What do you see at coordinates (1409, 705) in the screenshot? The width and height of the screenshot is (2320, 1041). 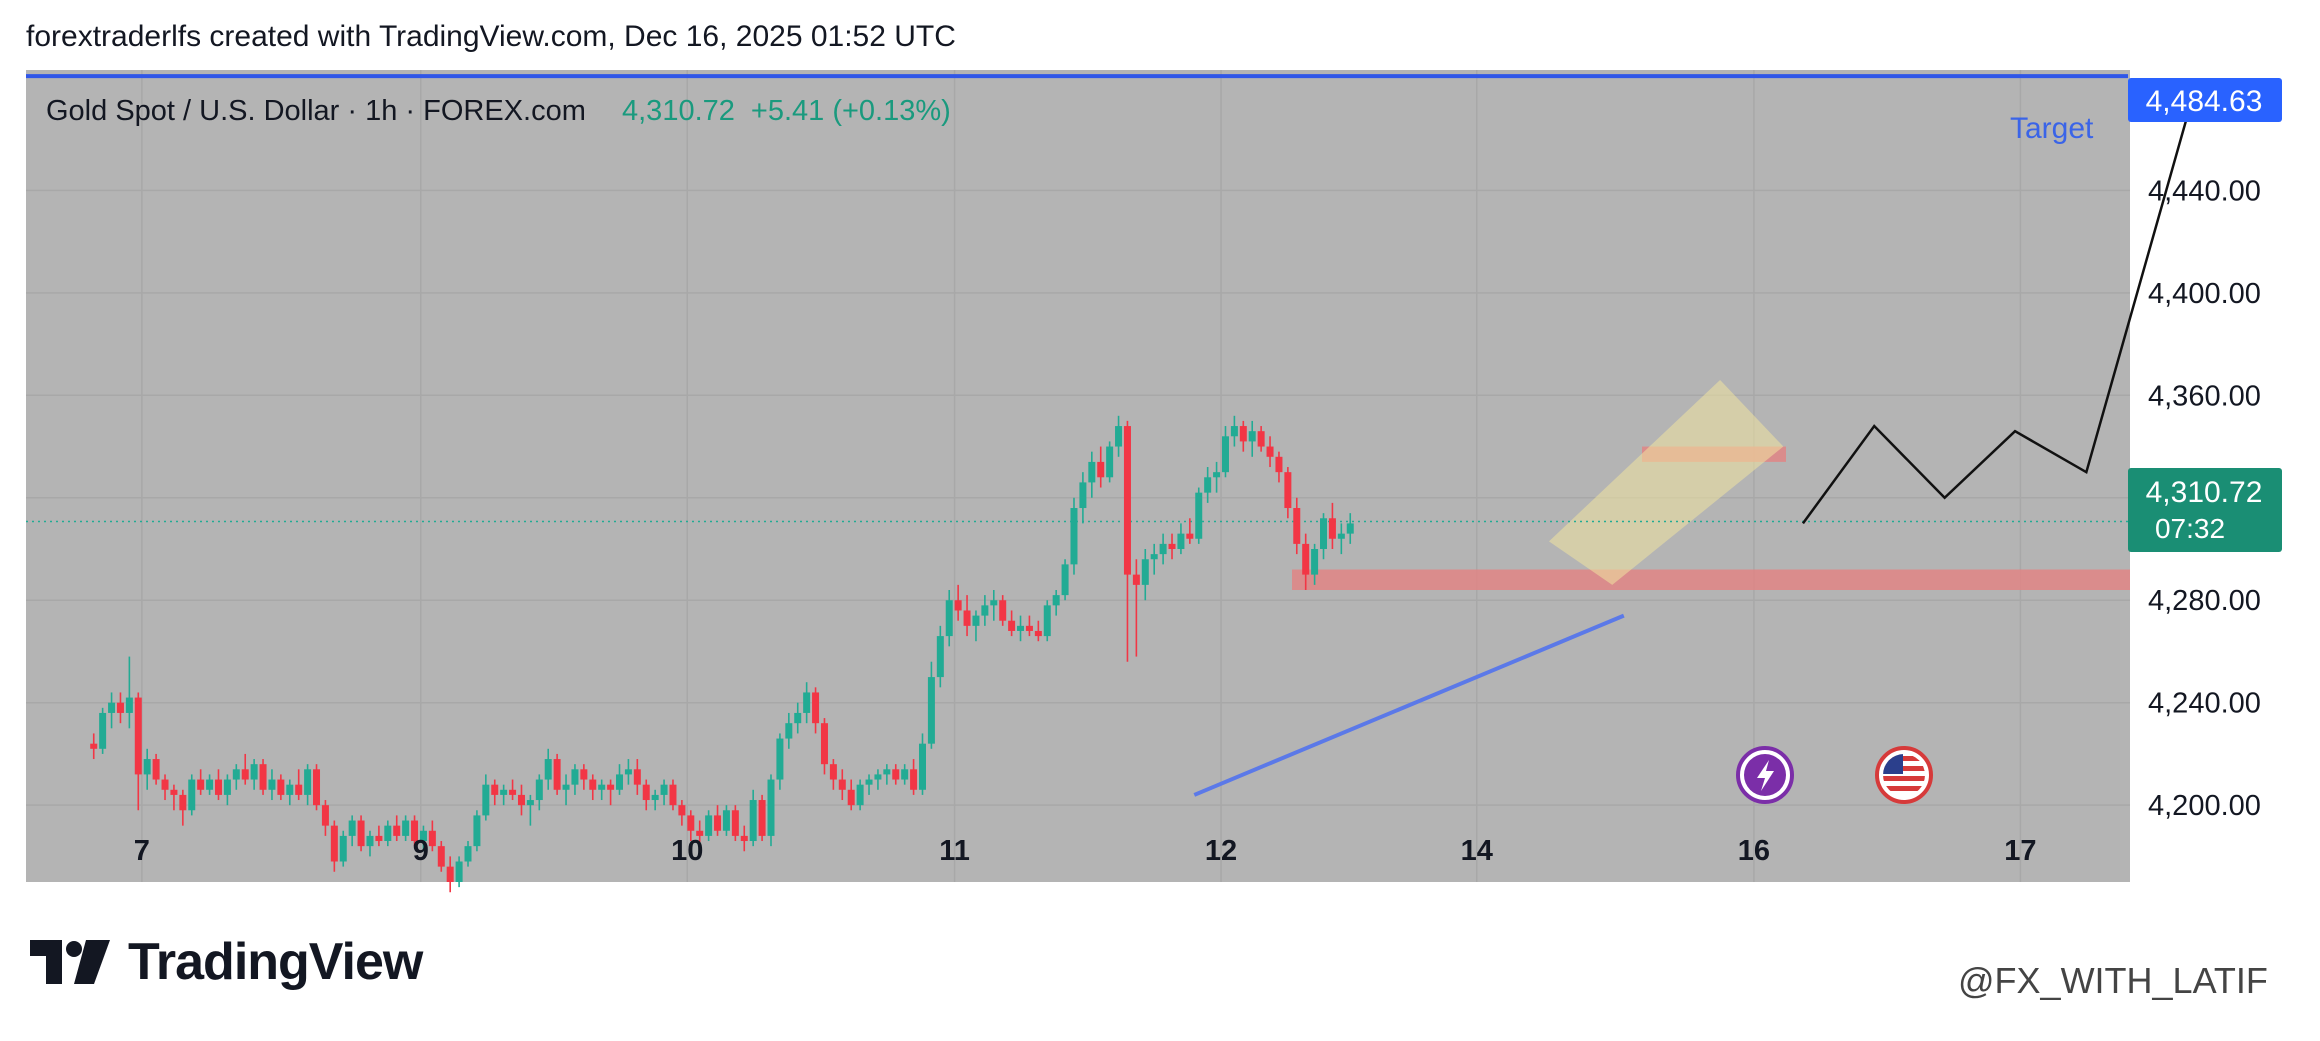 I see `ascending-trendline` at bounding box center [1409, 705].